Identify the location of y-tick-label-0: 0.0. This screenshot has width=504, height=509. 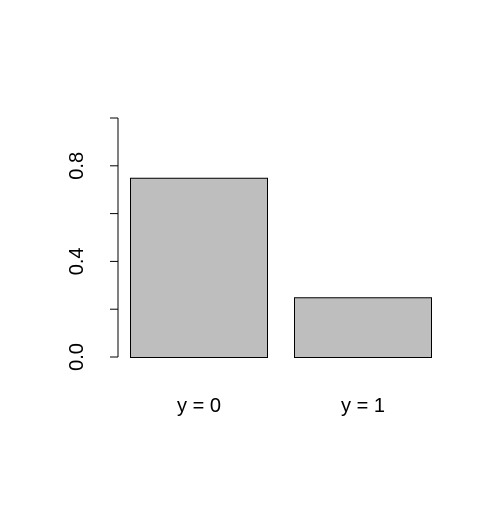
(77, 357).